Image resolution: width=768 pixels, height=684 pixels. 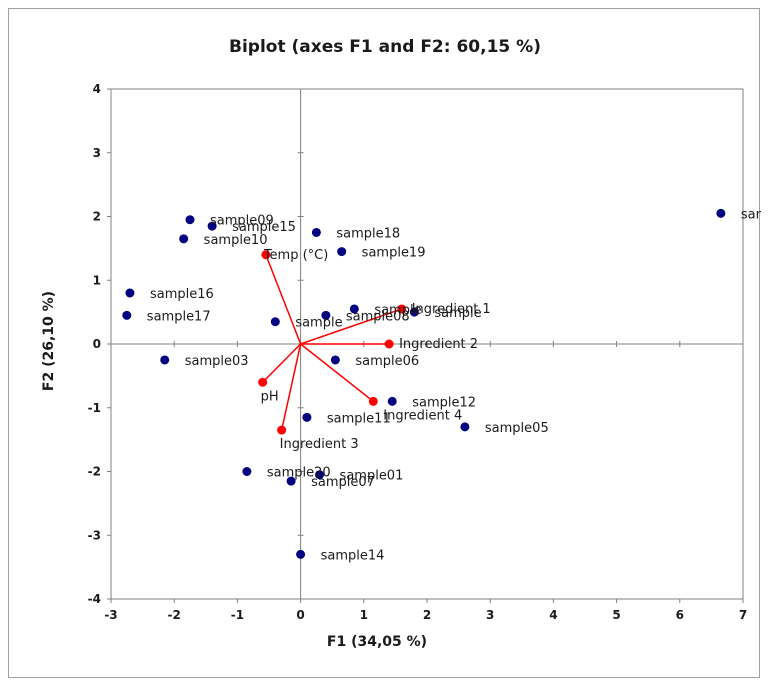 What do you see at coordinates (49, 341) in the screenshot?
I see `y-axis-title: F2 (26,10 %)` at bounding box center [49, 341].